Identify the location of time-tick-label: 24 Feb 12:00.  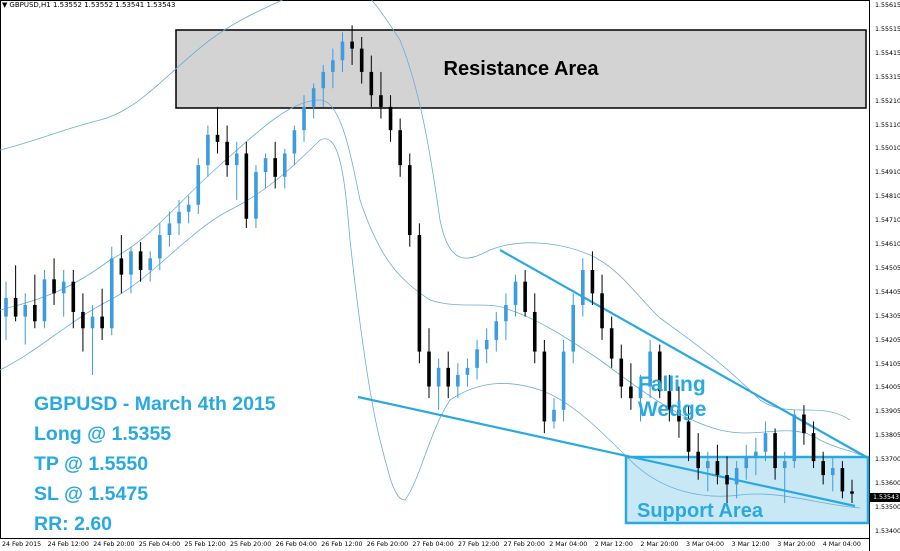
(68, 544).